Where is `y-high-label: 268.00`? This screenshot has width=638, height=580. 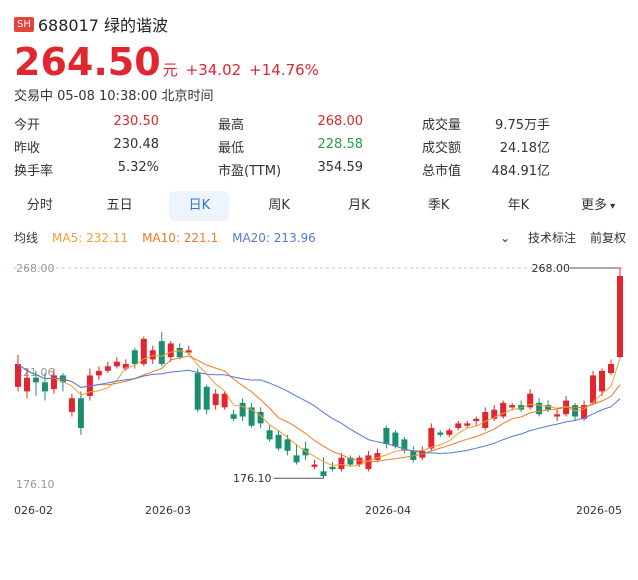
y-high-label: 268.00 is located at coordinates (35, 268).